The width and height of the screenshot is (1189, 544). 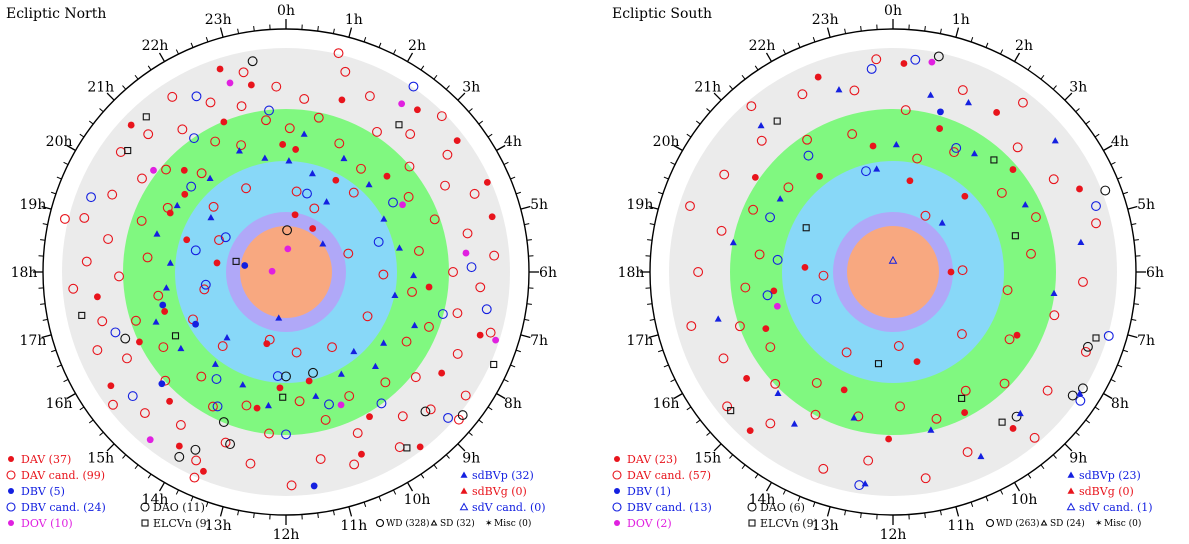 What do you see at coordinates (286, 535) in the screenshot?
I see `hour-label: 12h` at bounding box center [286, 535].